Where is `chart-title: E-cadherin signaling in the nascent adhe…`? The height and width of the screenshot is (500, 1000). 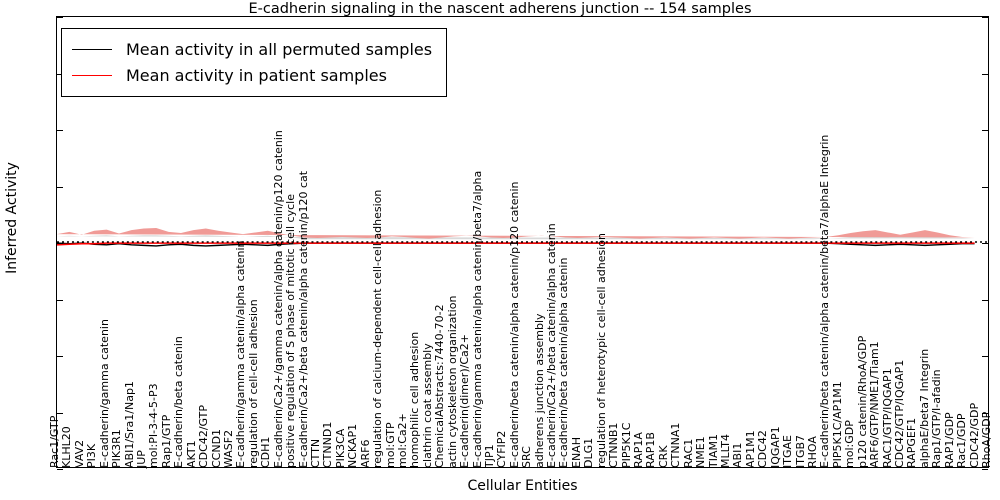
chart-title: E-cadherin signaling in the nascent adhe… is located at coordinates (500, 9).